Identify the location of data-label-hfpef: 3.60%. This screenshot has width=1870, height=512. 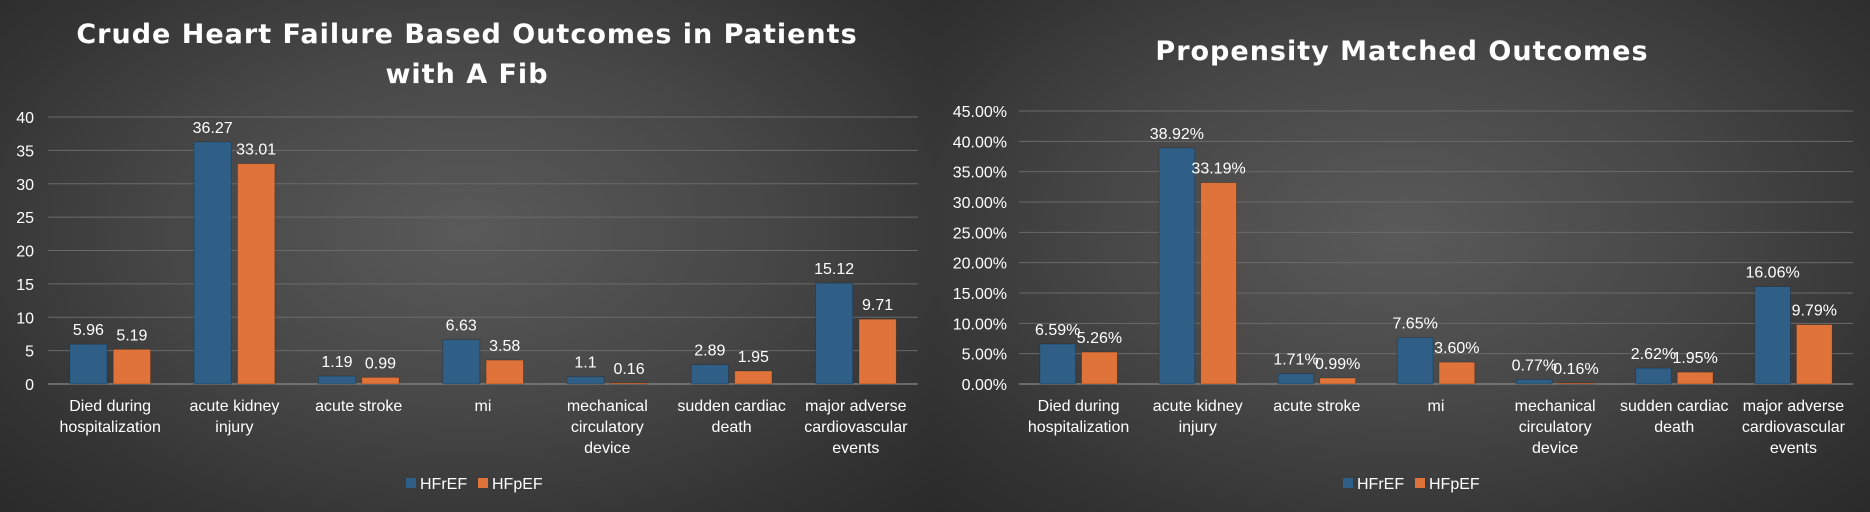
(1456, 348).